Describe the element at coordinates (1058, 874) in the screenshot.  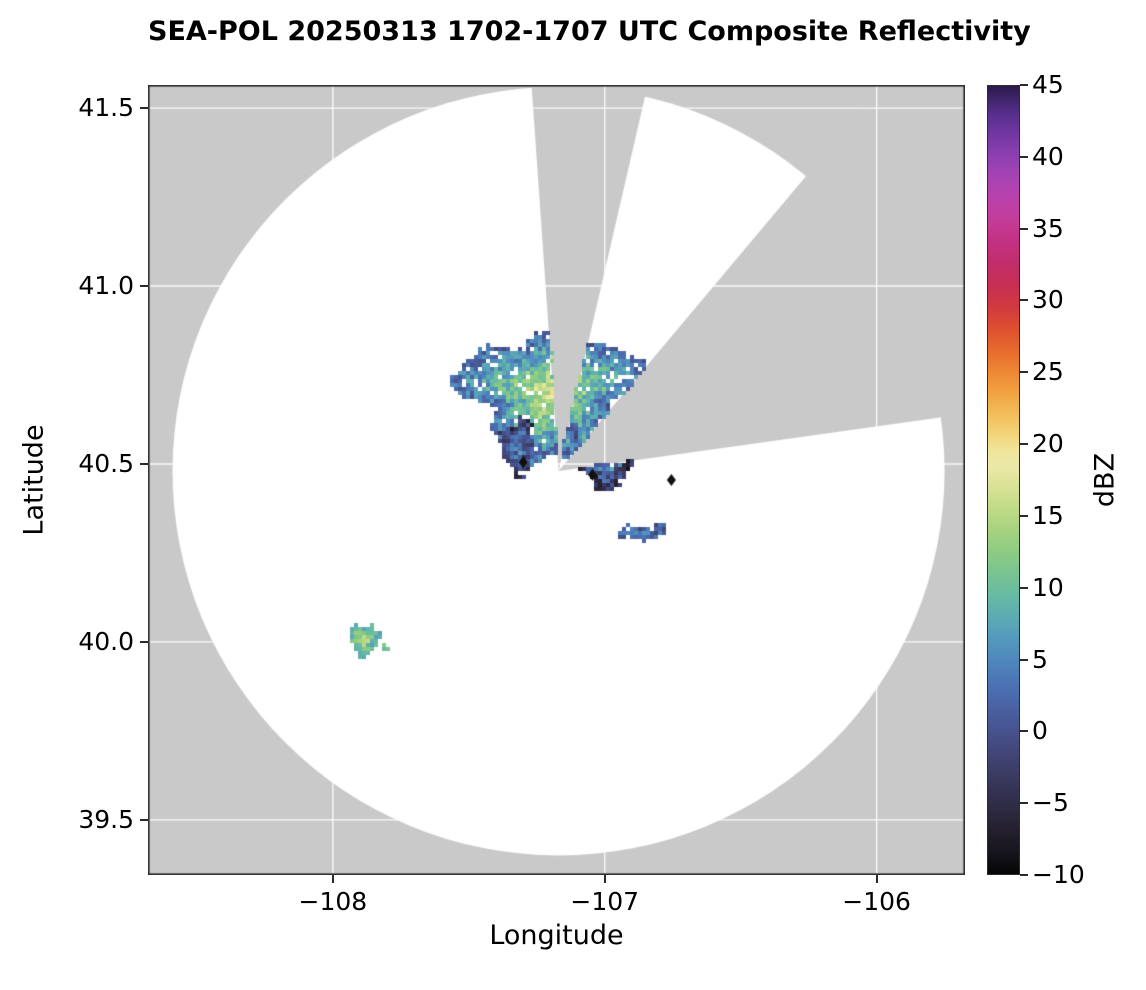
I see `colorbar-tick-label: −10` at that location.